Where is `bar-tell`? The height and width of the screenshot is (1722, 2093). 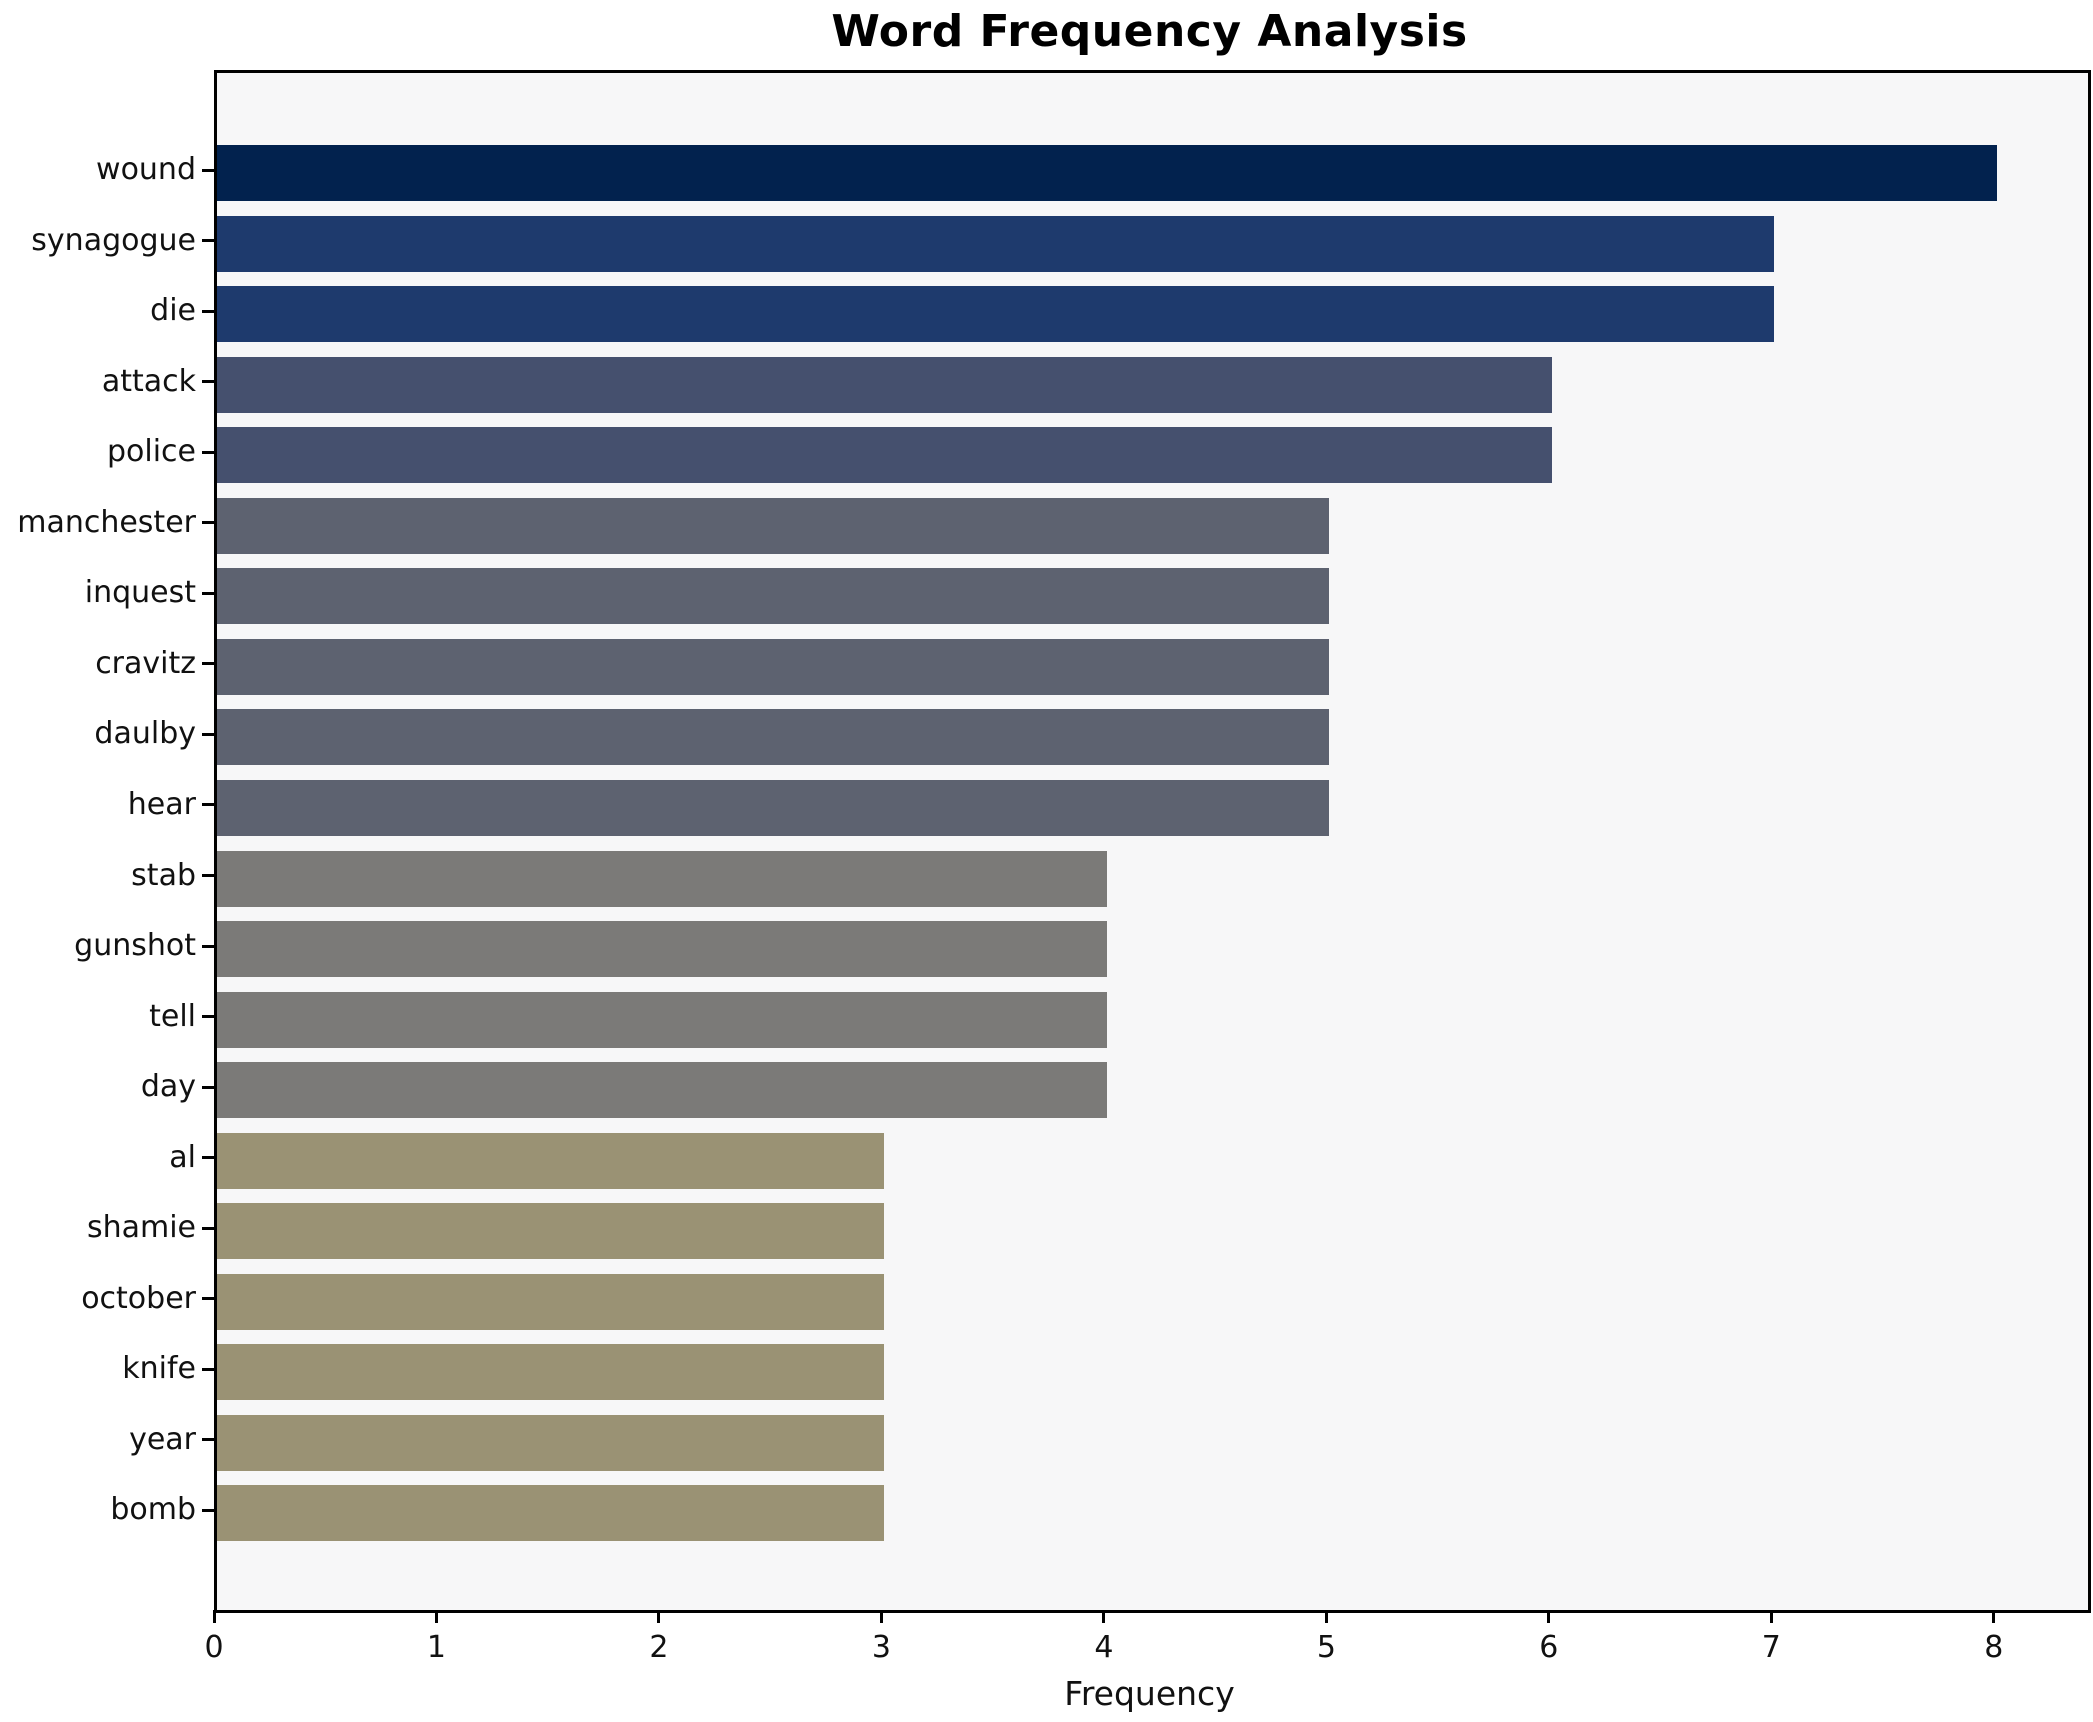
bar-tell is located at coordinates (662, 1019).